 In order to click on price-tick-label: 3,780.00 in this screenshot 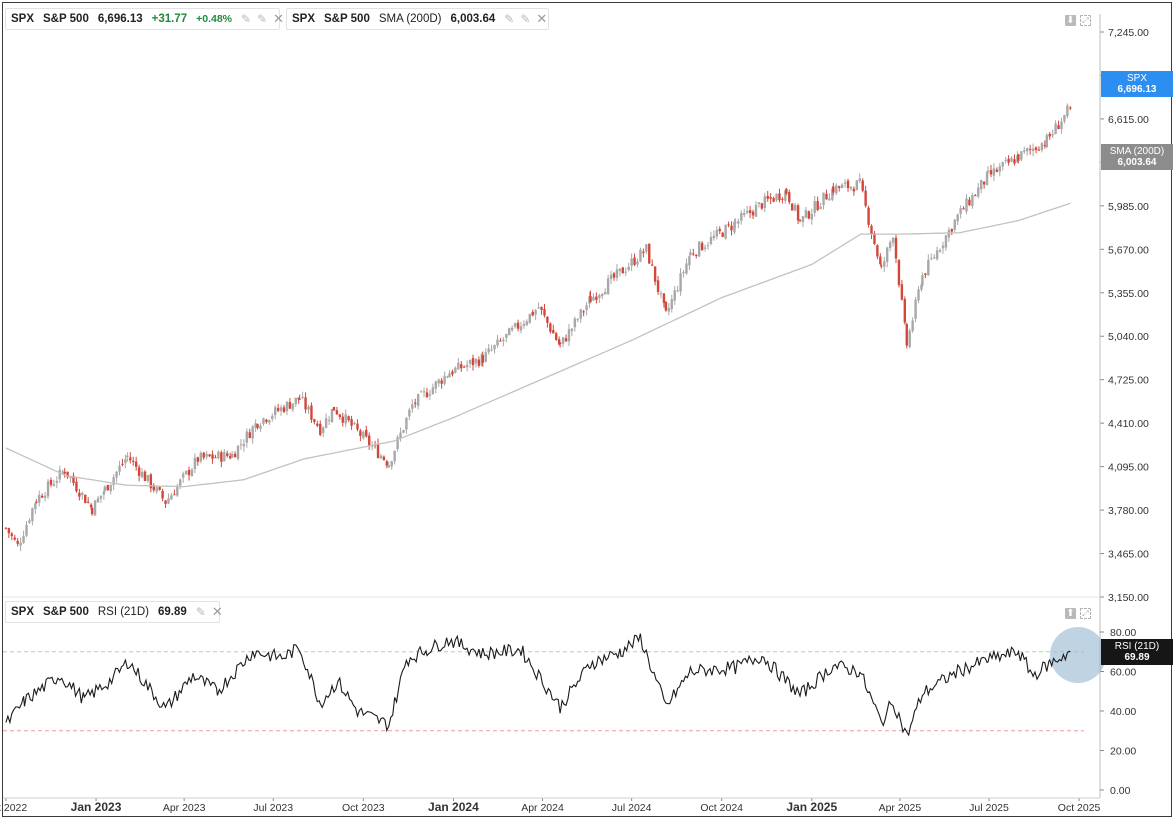, I will do `click(1128, 511)`.